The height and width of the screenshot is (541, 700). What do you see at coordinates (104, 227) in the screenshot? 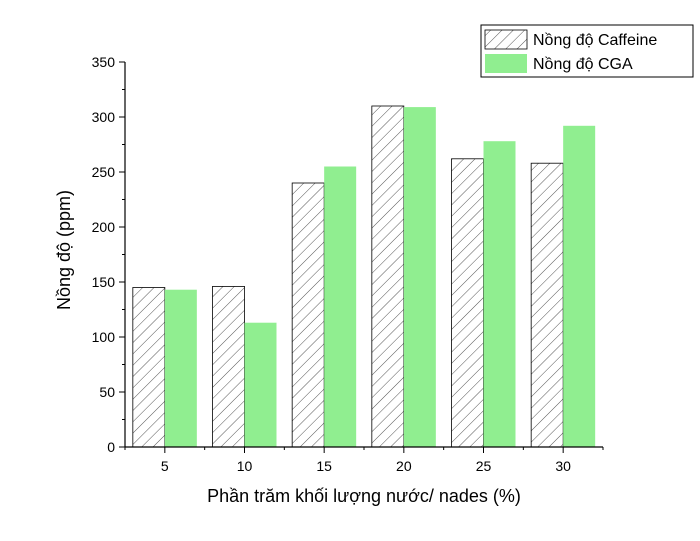
I see `y-tick-label-200: 200` at bounding box center [104, 227].